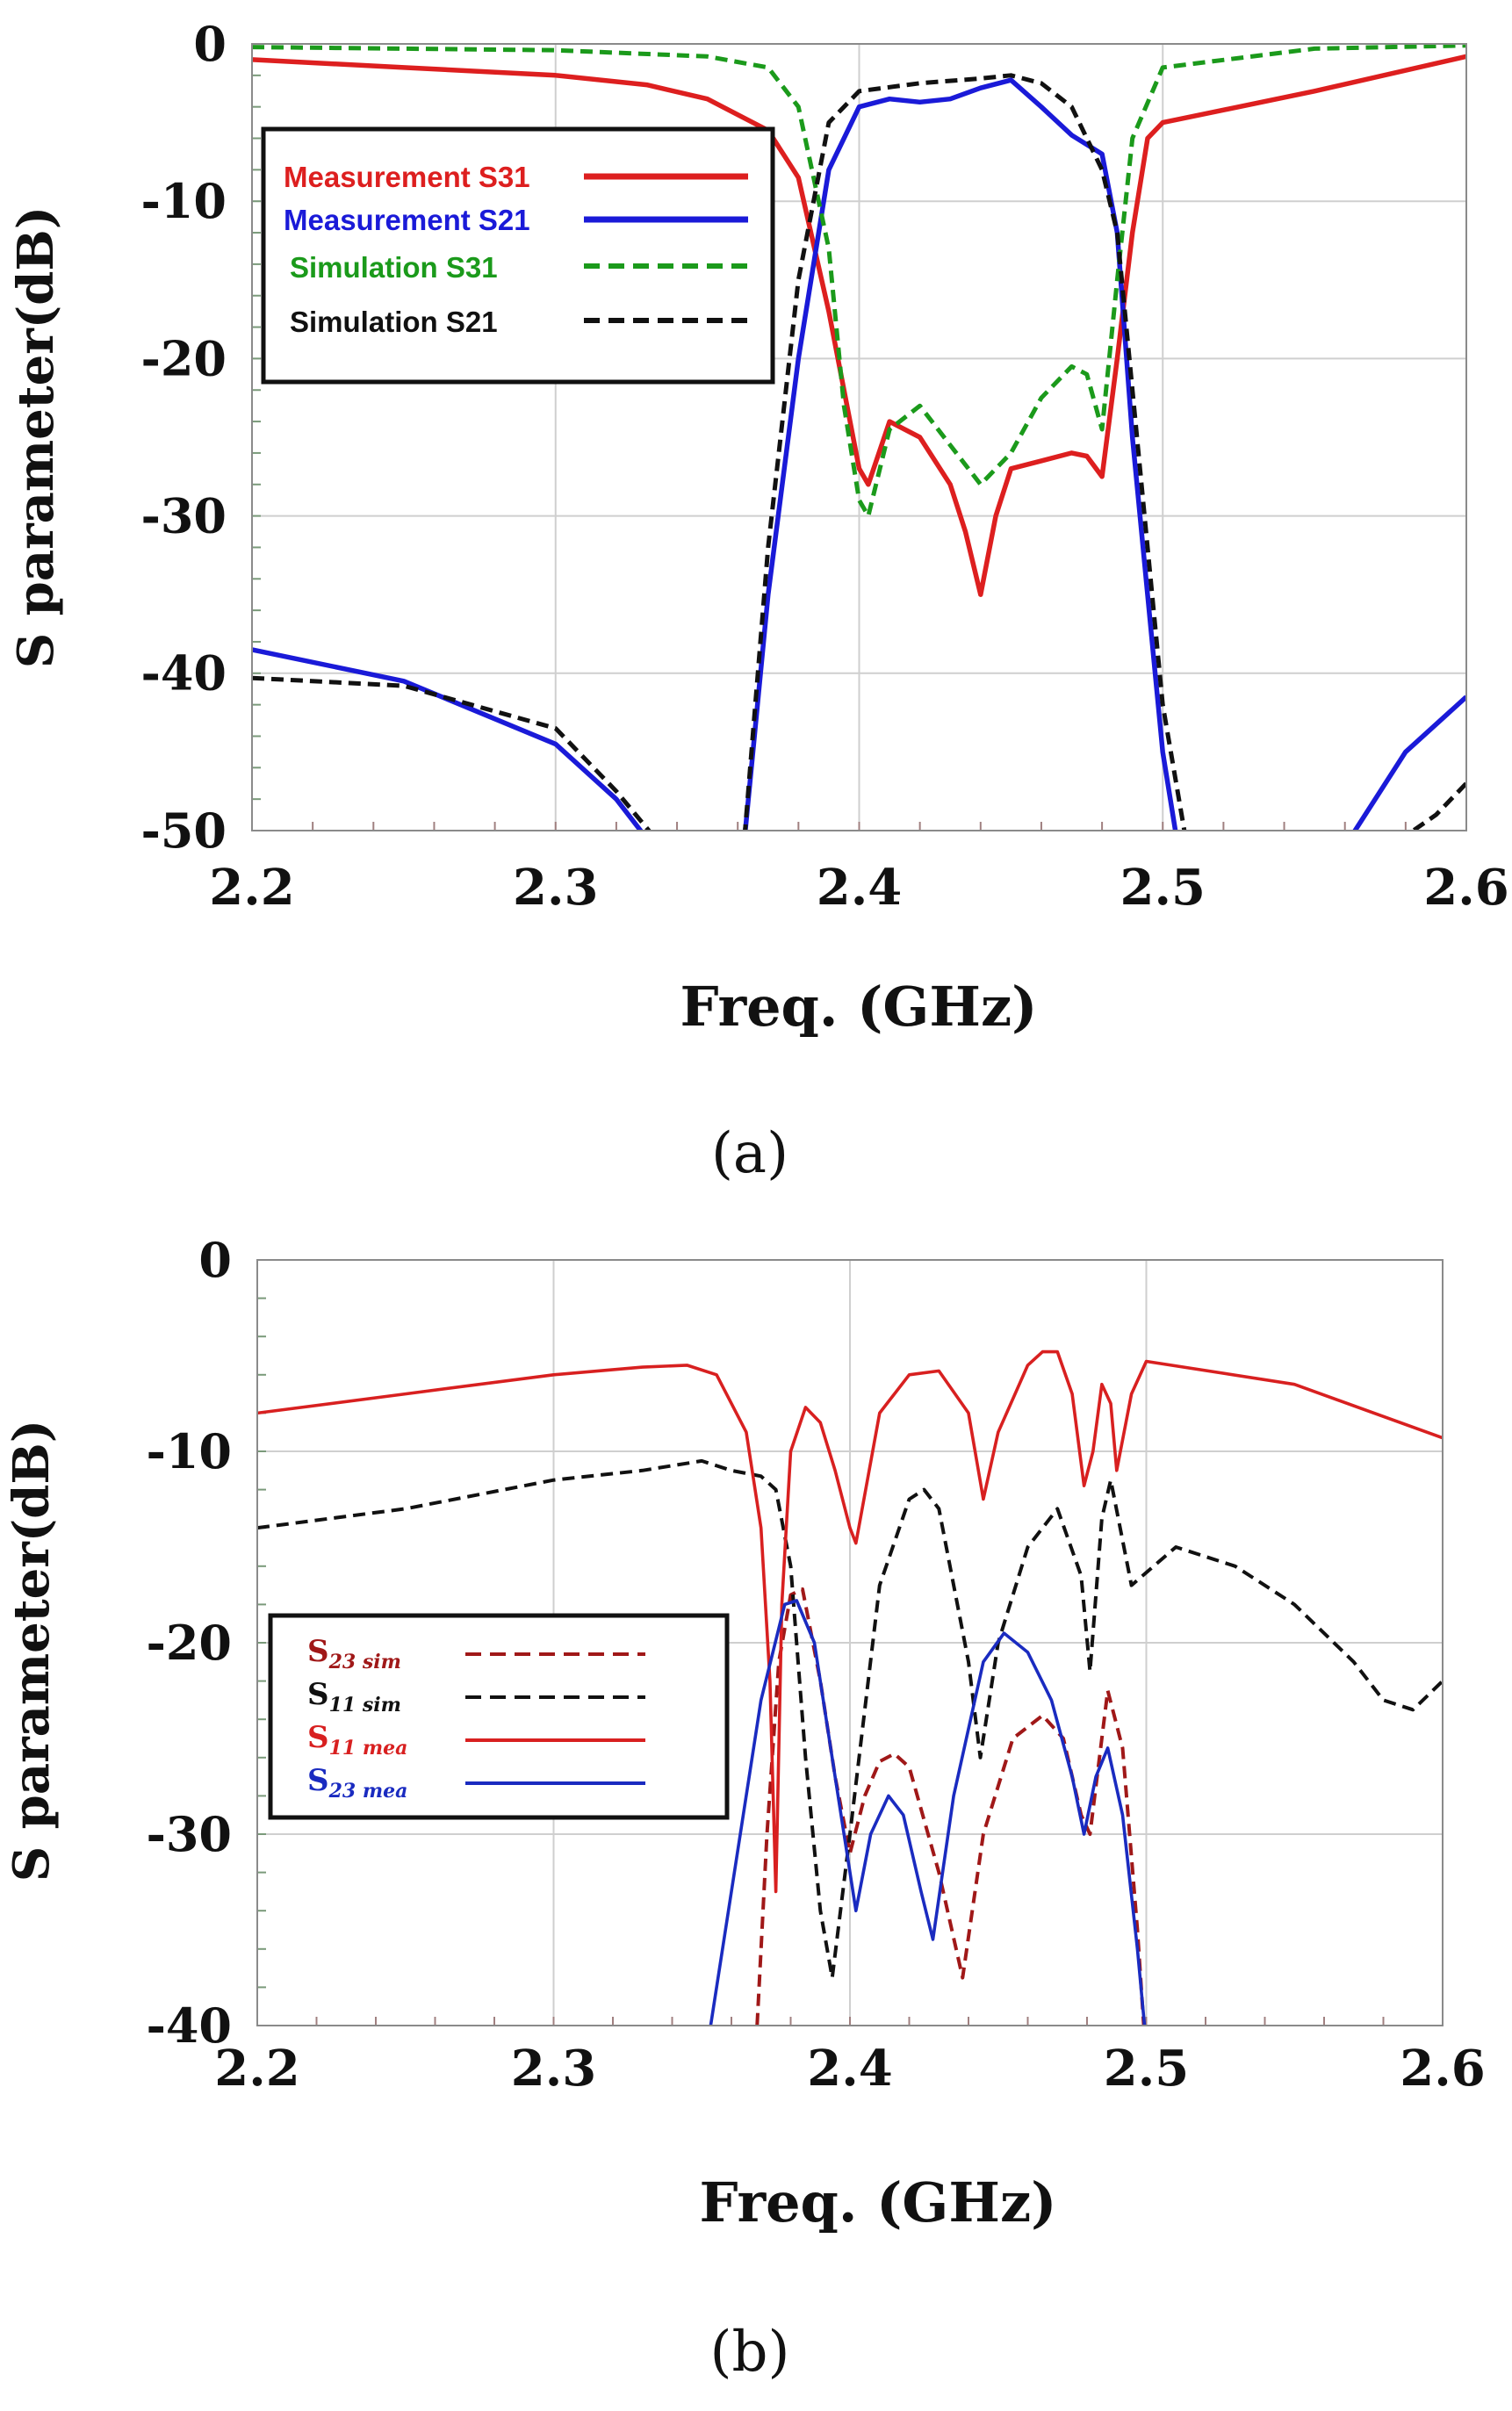 The width and height of the screenshot is (1512, 2411). Describe the element at coordinates (476, 1696) in the screenshot. I see `legend-item-s11-sim: S11 sim` at that location.